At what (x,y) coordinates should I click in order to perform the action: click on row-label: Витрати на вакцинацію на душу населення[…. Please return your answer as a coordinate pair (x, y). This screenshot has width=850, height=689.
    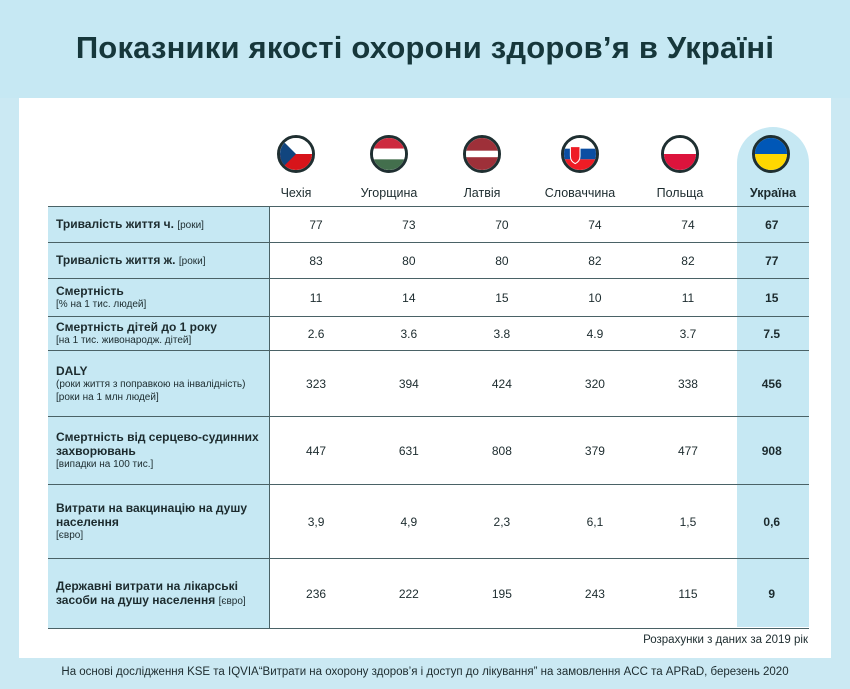
    Looking at the image, I should click on (159, 521).